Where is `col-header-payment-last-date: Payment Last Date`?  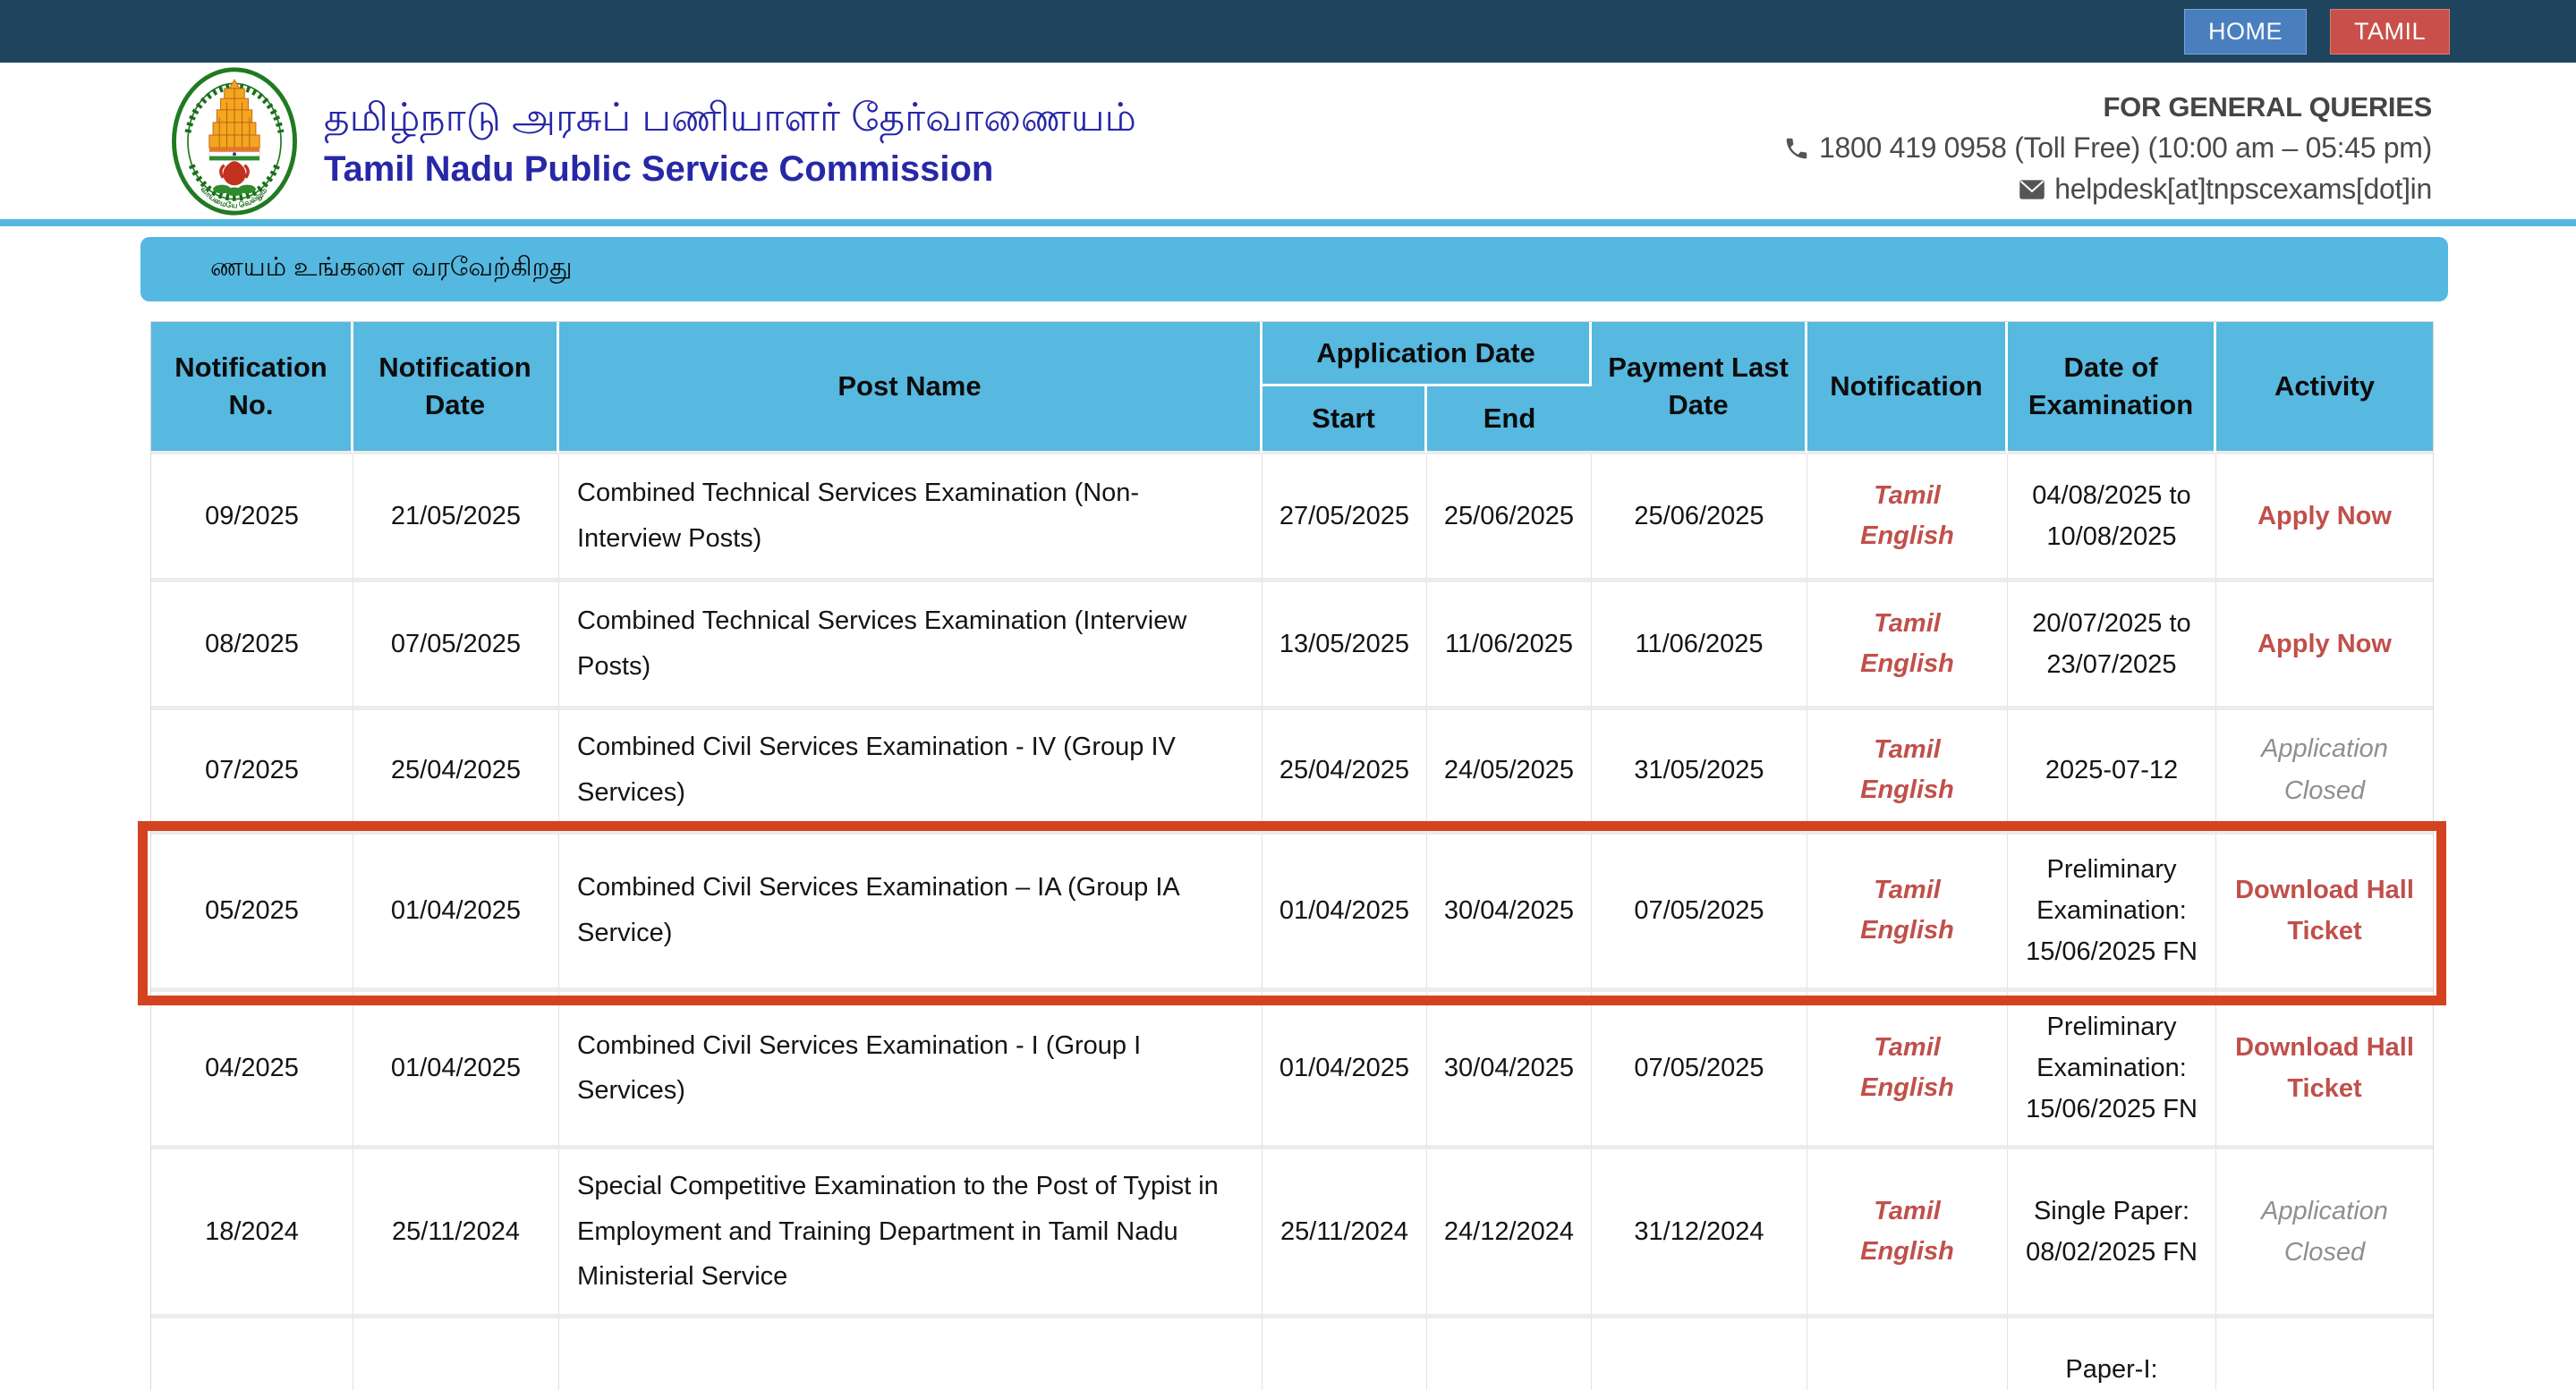
col-header-payment-last-date: Payment Last Date is located at coordinates (1699, 388).